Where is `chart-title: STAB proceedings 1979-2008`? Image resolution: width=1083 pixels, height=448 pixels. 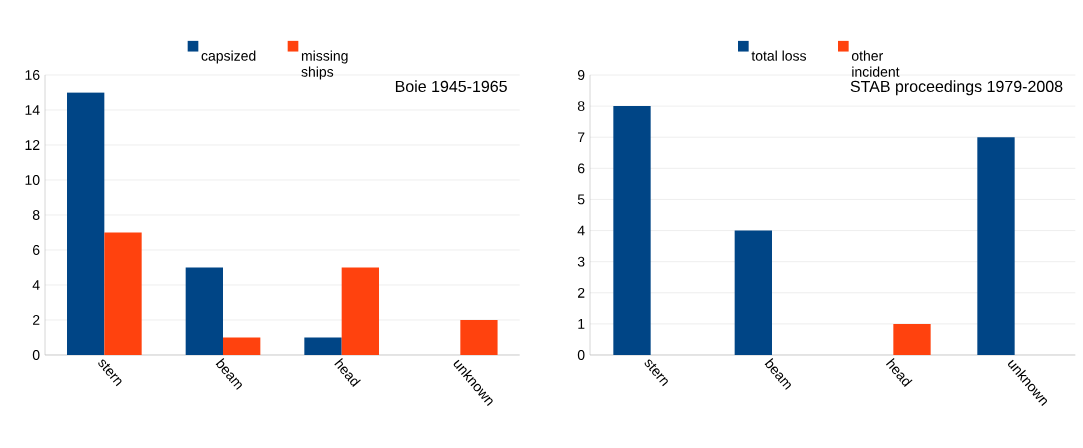 chart-title: STAB proceedings 1979-2008 is located at coordinates (956, 88).